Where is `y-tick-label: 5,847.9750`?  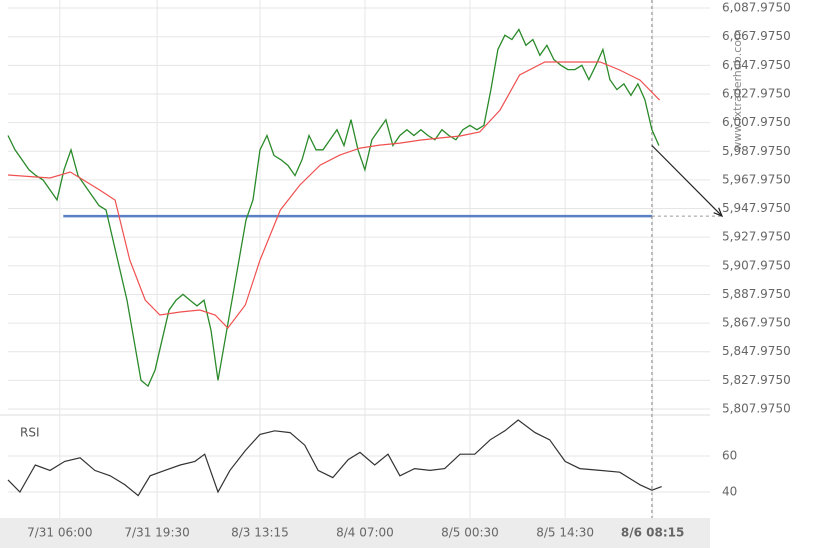
y-tick-label: 5,847.9750 is located at coordinates (756, 351).